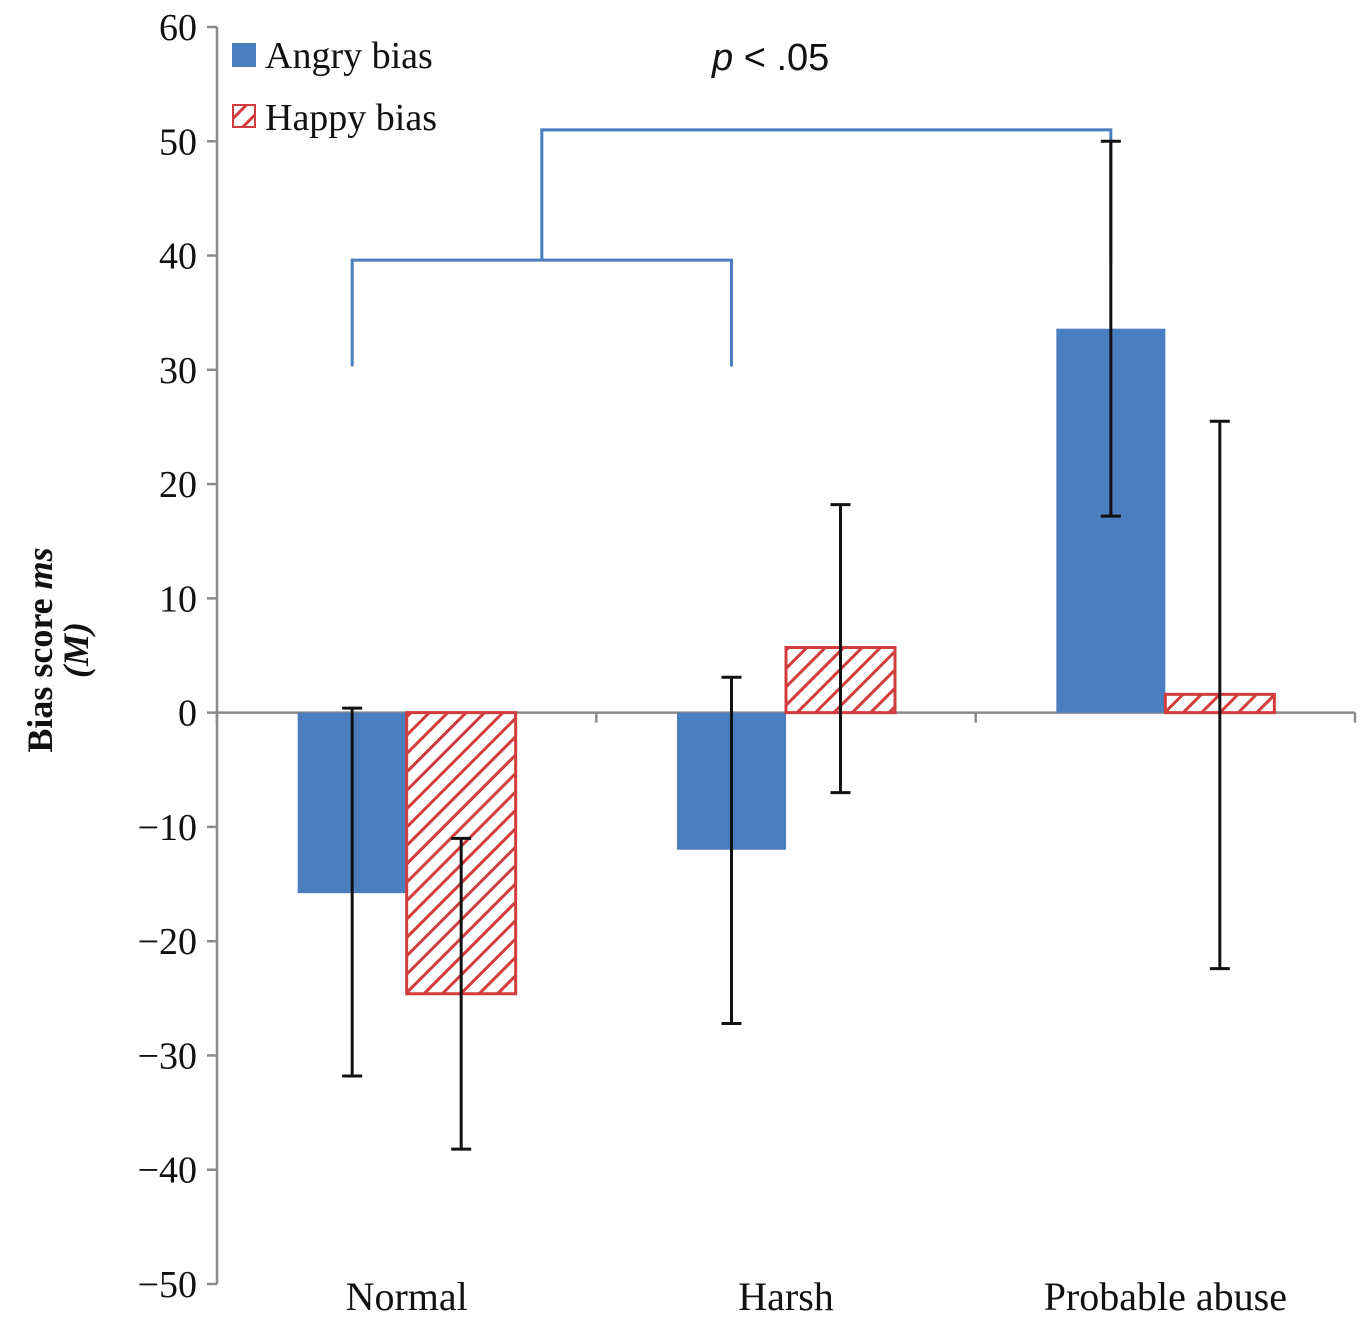 This screenshot has width=1366, height=1319. Describe the element at coordinates (187, 714) in the screenshot. I see `y-tick-label: 0` at that location.